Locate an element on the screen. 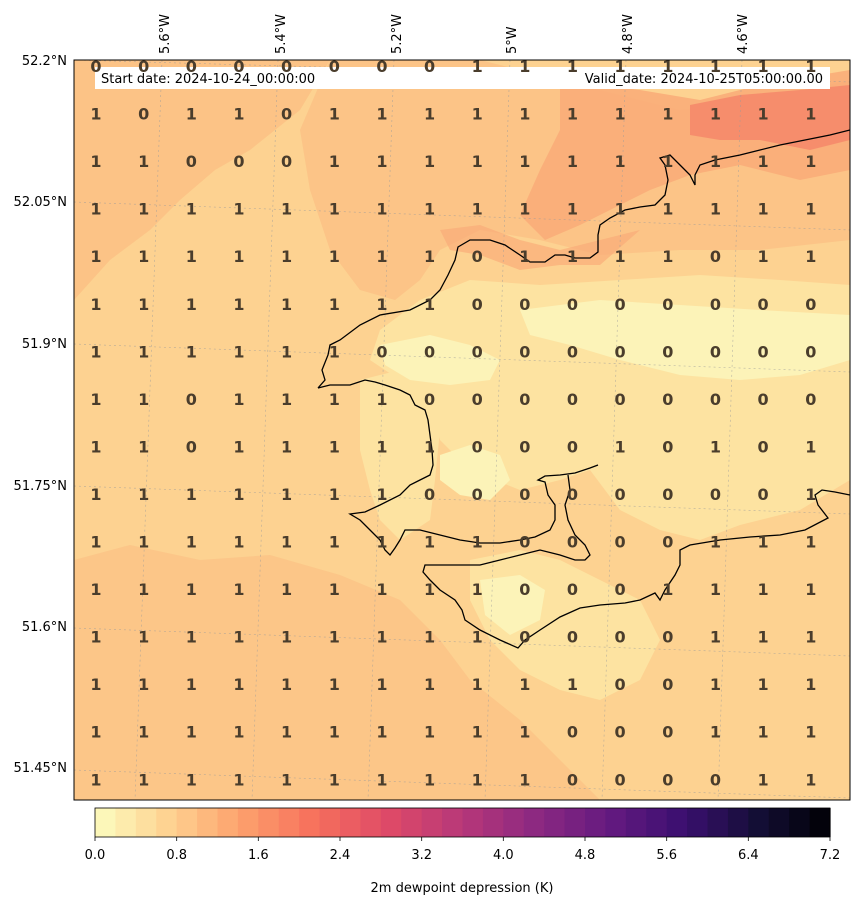  colorbar-ticks: 0.0 0.8 1.6 2.4 3.2 4.0 4.8 5.6 6.4 7.2 is located at coordinates (462, 850).